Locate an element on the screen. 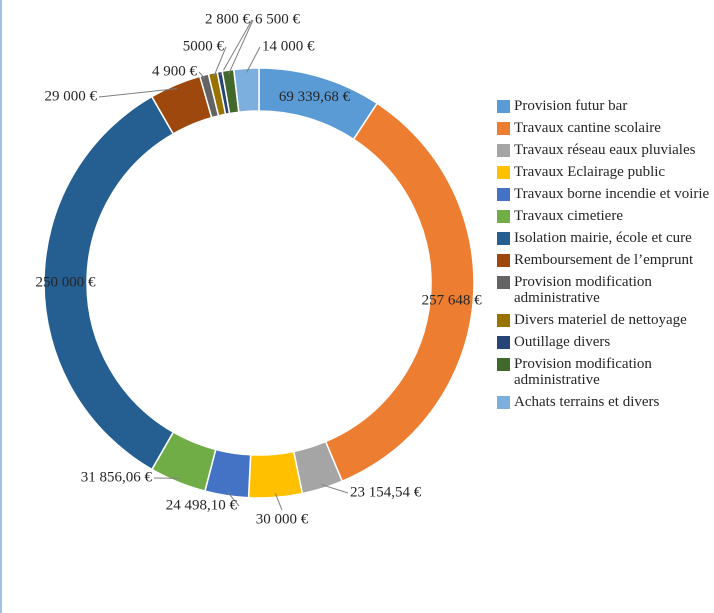  data-label: 257 648 € is located at coordinates (452, 300).